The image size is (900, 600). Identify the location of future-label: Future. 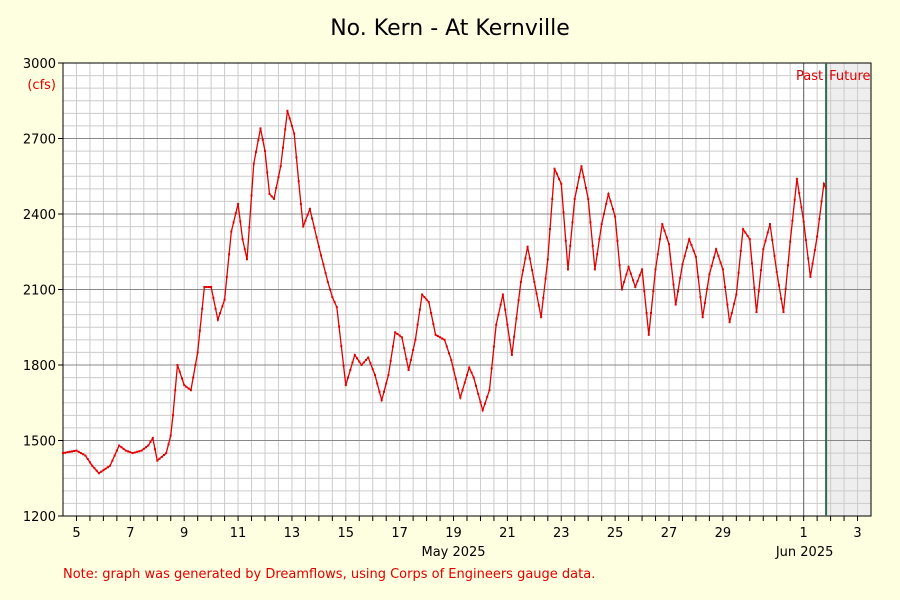
(849, 76).